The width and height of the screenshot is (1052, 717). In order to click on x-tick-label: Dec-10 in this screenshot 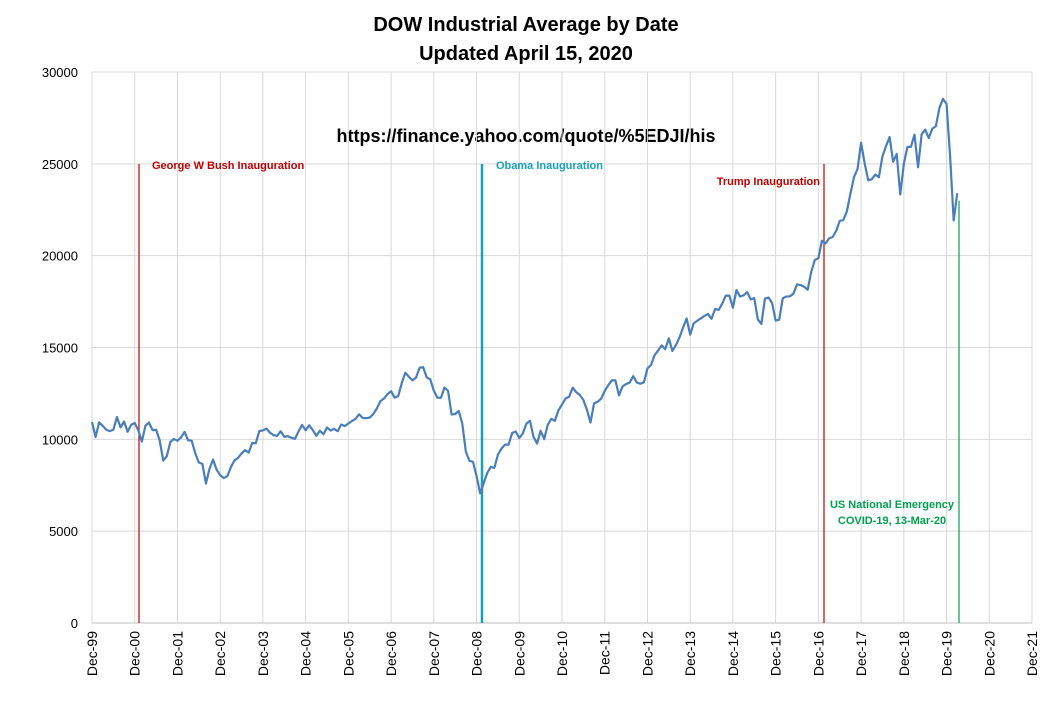, I will do `click(562, 653)`.